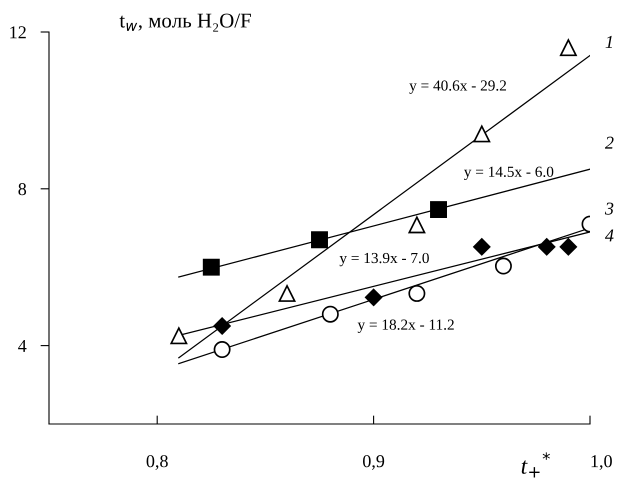  I want to click on y-axis-title: t$_{w}$, моль H₂O/F, so click(185, 23).